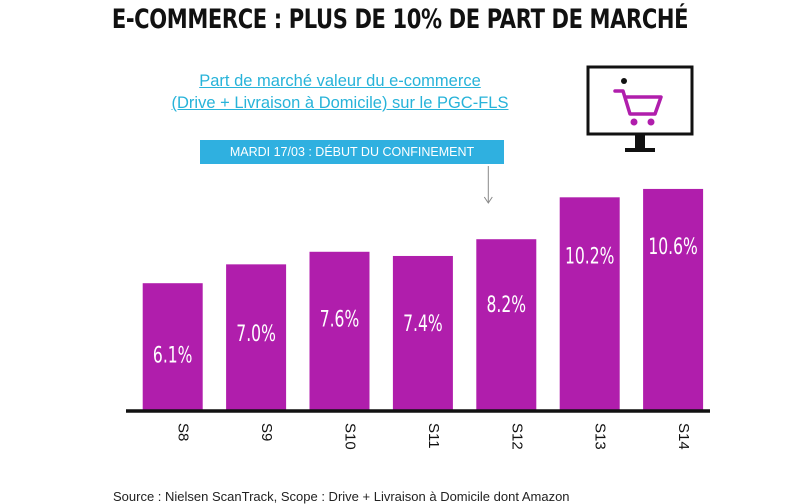 The image size is (800, 504). Describe the element at coordinates (589, 256) in the screenshot. I see `bar-value-label-s13: 10.2%` at that location.